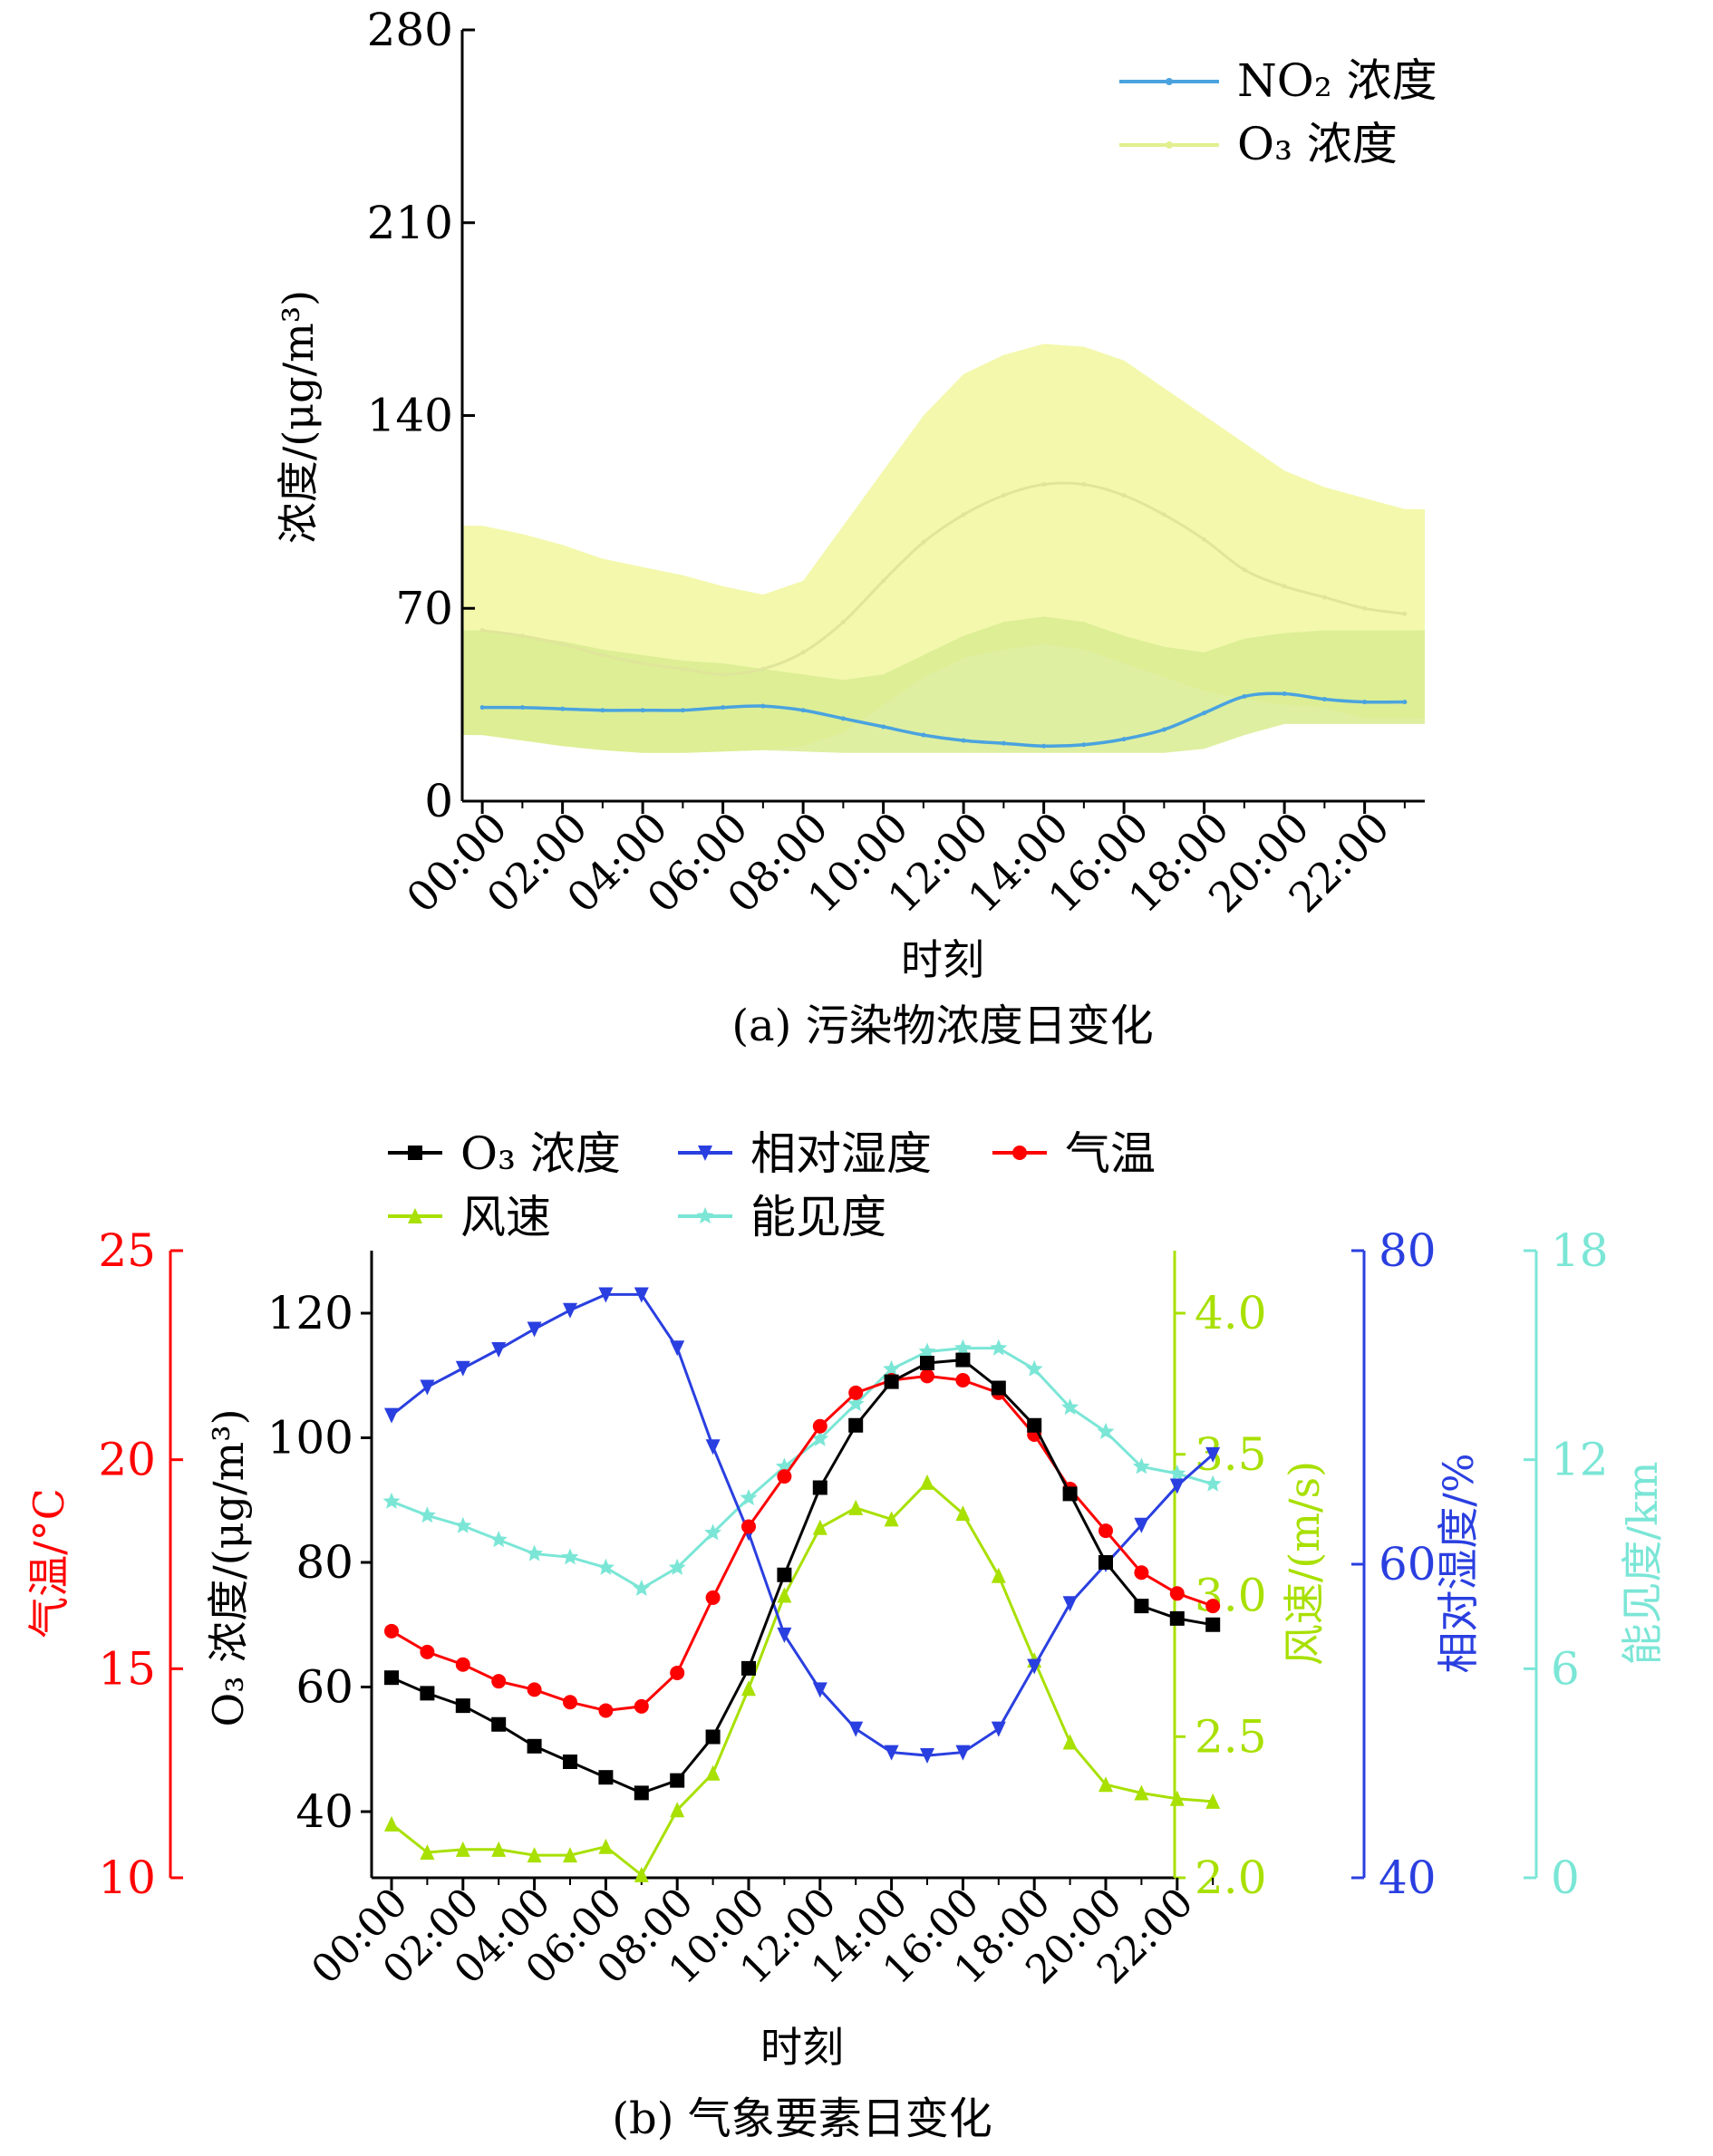 This screenshot has height=2156, width=1713. What do you see at coordinates (1110, 1153) in the screenshot?
I see `legend-label-气温: 气温` at bounding box center [1110, 1153].